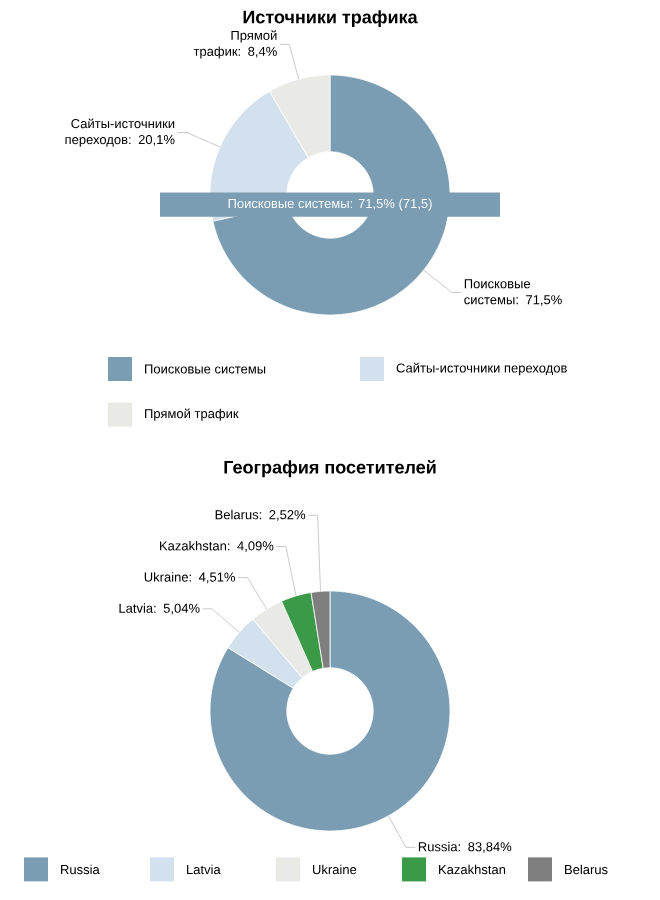 This screenshot has height=900, width=660. I want to click on chart-title: География посетителей, so click(330, 469).